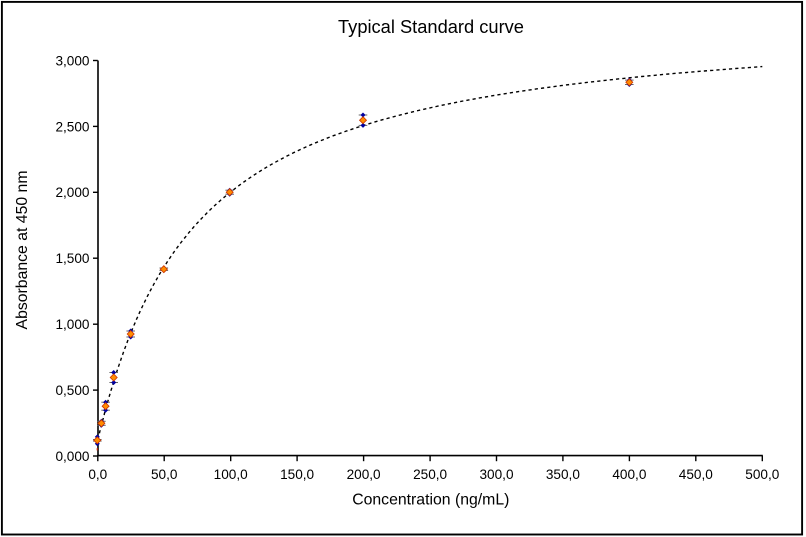  What do you see at coordinates (629, 474) in the screenshot?
I see `svg-text: 400,0` at bounding box center [629, 474].